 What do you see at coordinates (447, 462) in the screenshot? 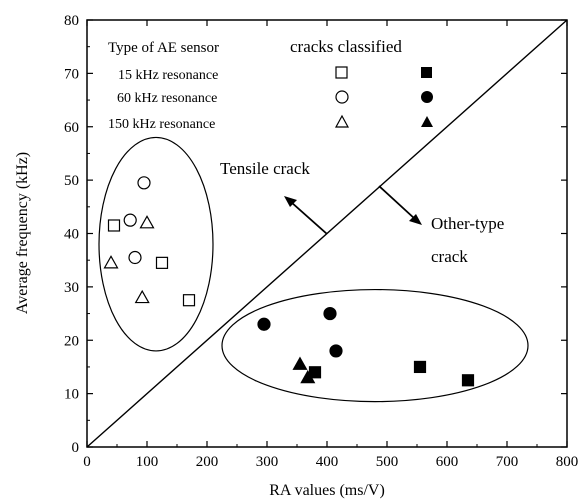
I see `x-tick-label: 600` at bounding box center [447, 462].